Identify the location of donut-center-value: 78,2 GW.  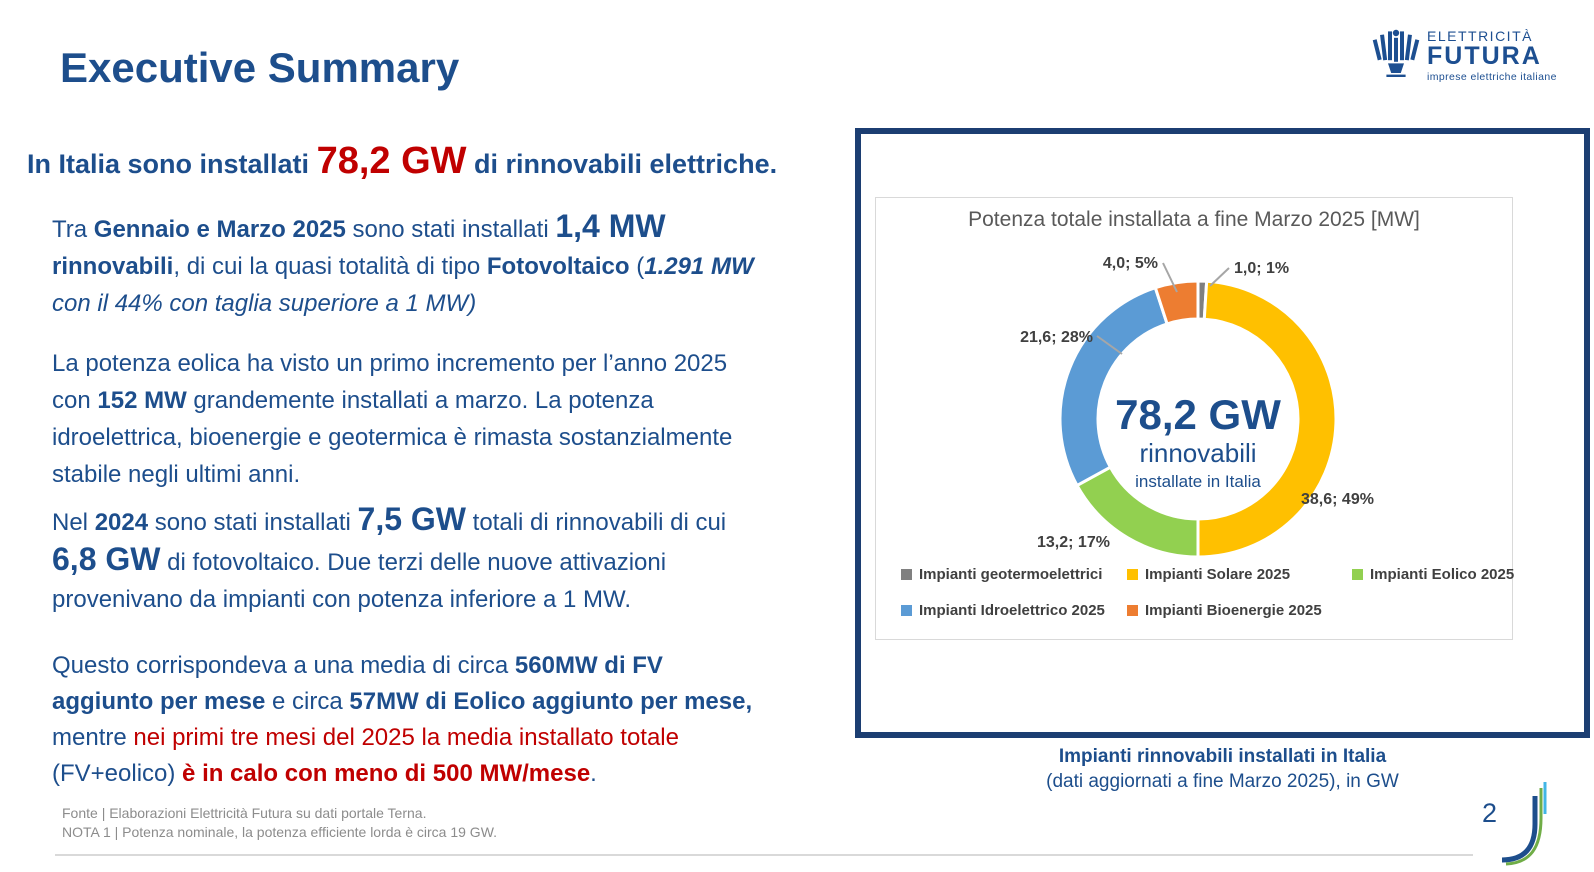
(1198, 414).